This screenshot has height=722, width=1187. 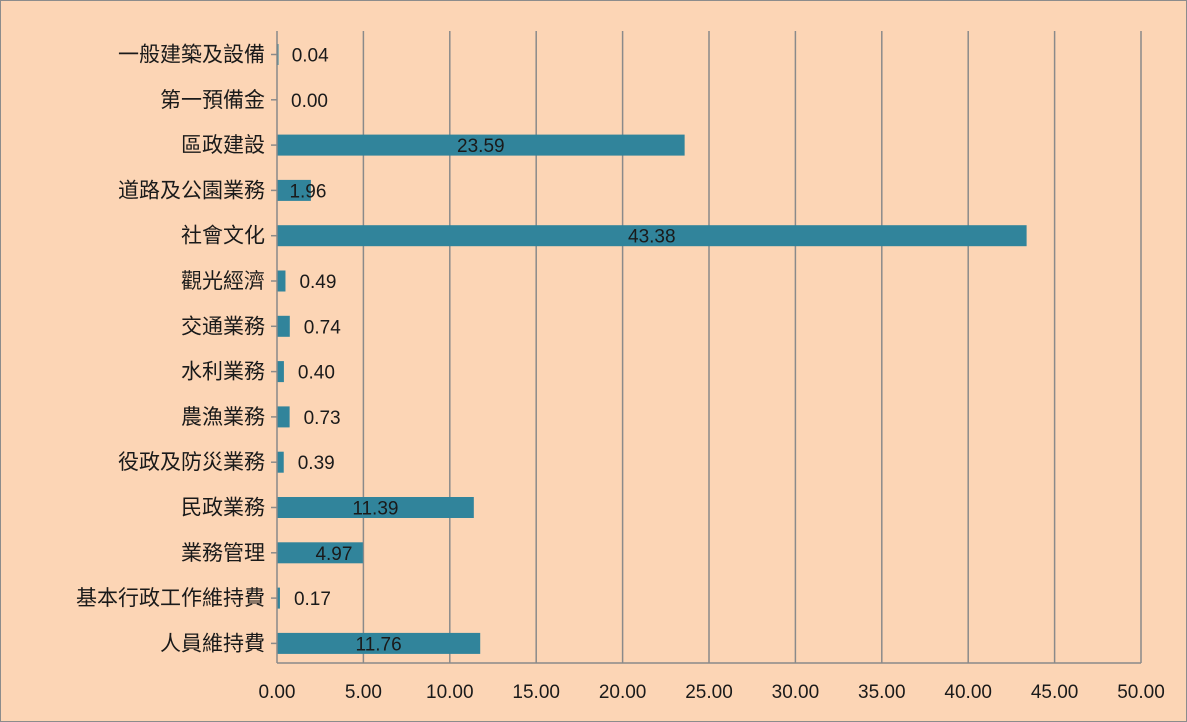 What do you see at coordinates (170, 598) in the screenshot?
I see `category-label: 基本行政工作維持費` at bounding box center [170, 598].